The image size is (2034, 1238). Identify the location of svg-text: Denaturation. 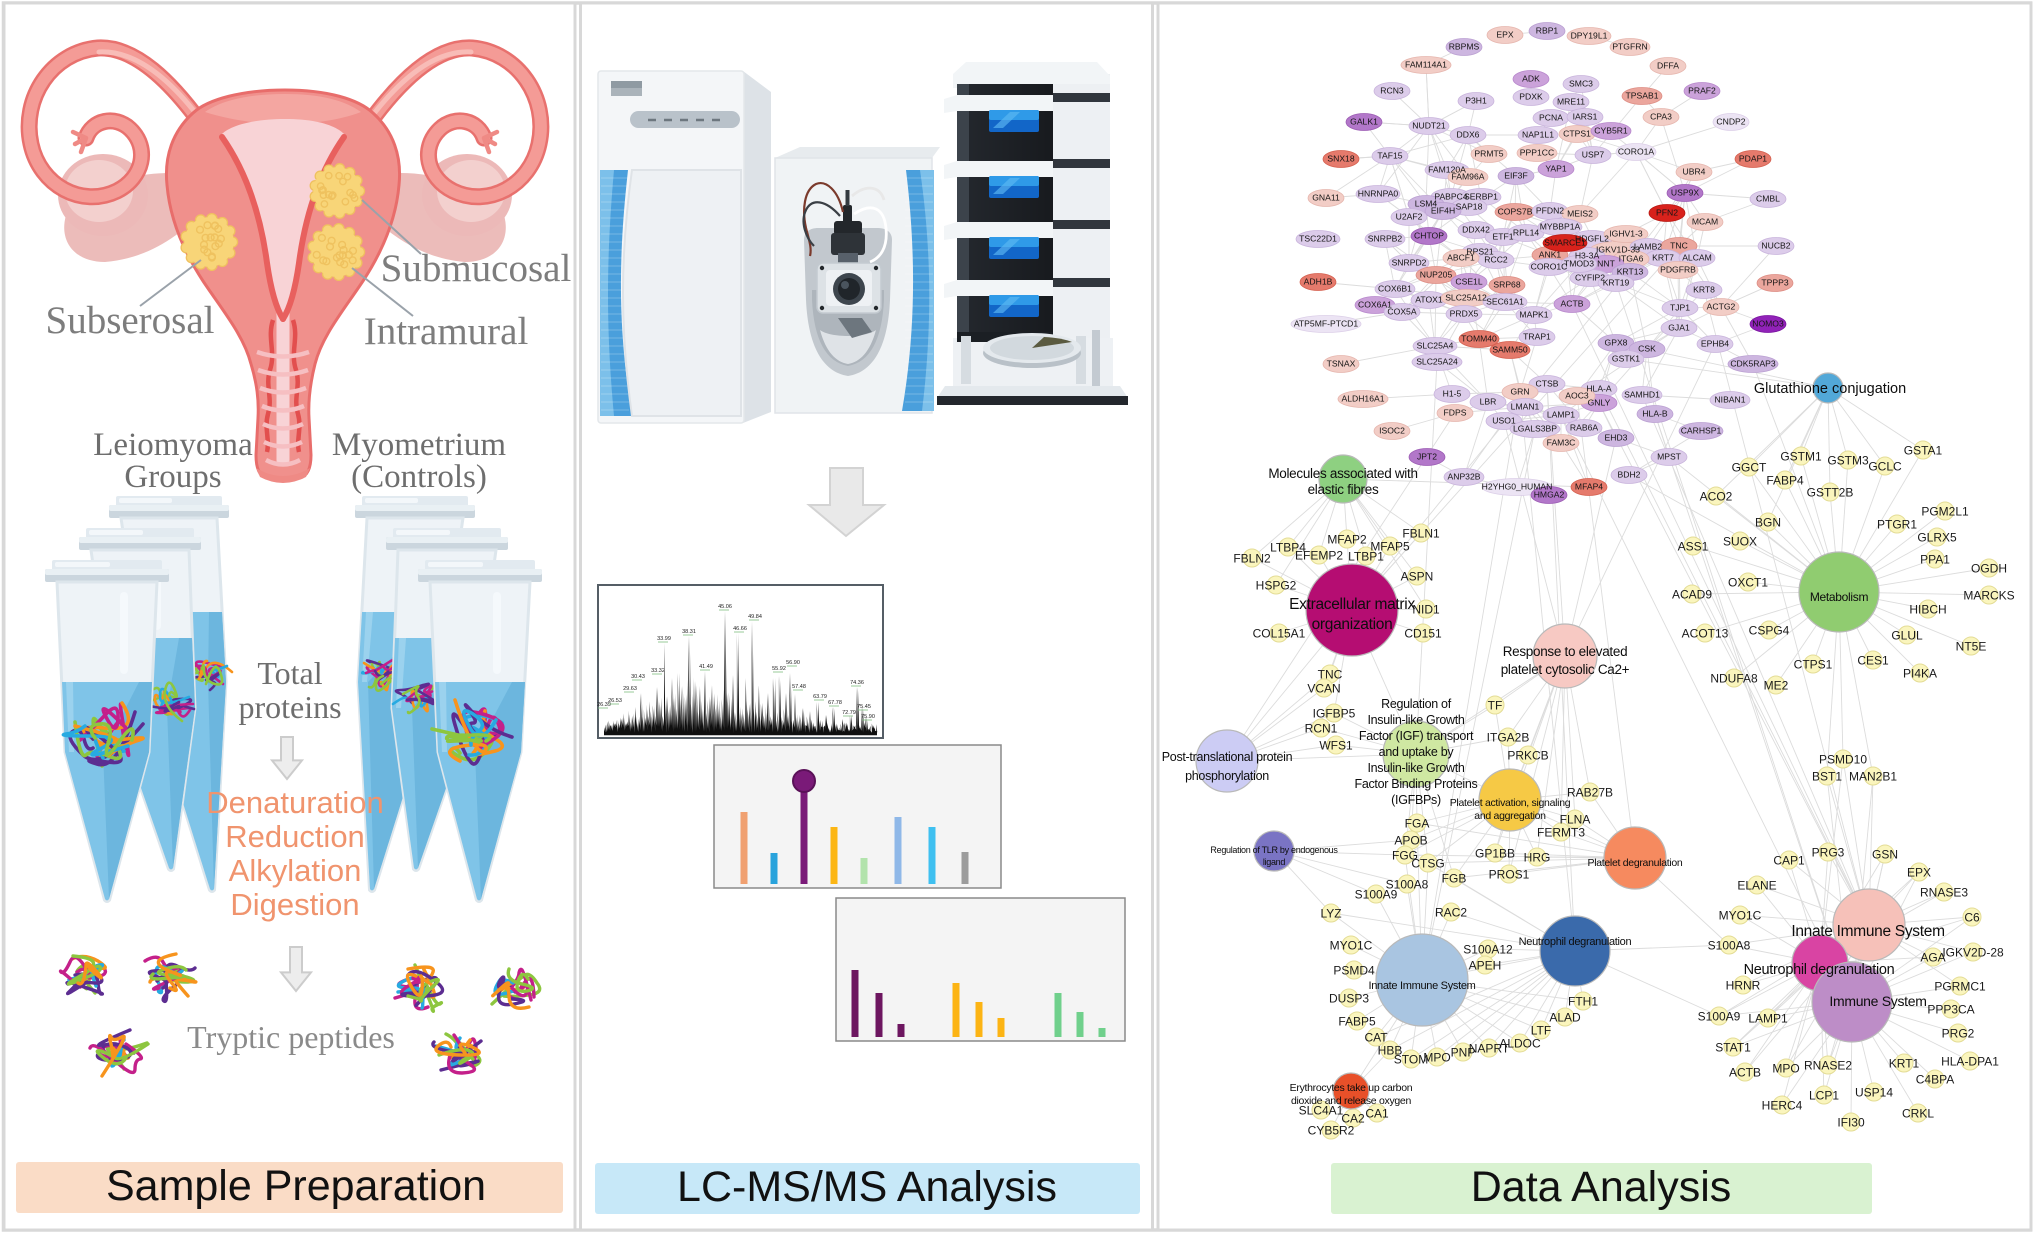
(295, 802).